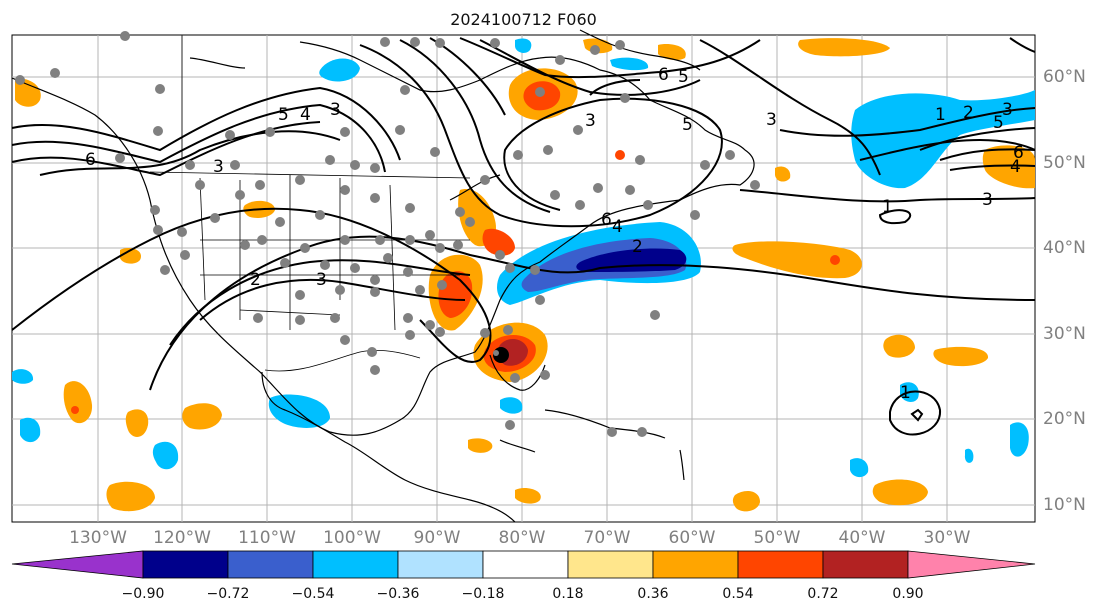  What do you see at coordinates (947, 538) in the screenshot?
I see `lon-label: 30°W` at bounding box center [947, 538].